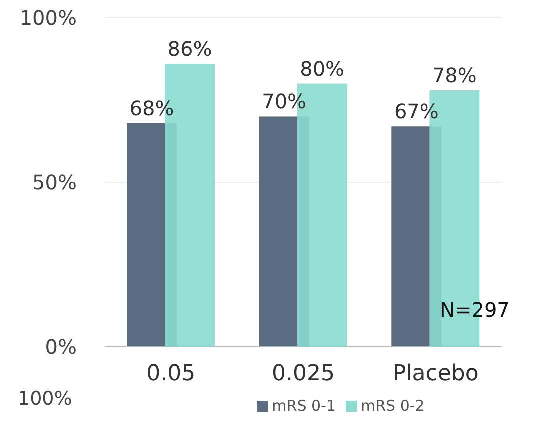 Image resolution: width=540 pixels, height=425 pixels. I want to click on annotation: N=297, so click(475, 310).